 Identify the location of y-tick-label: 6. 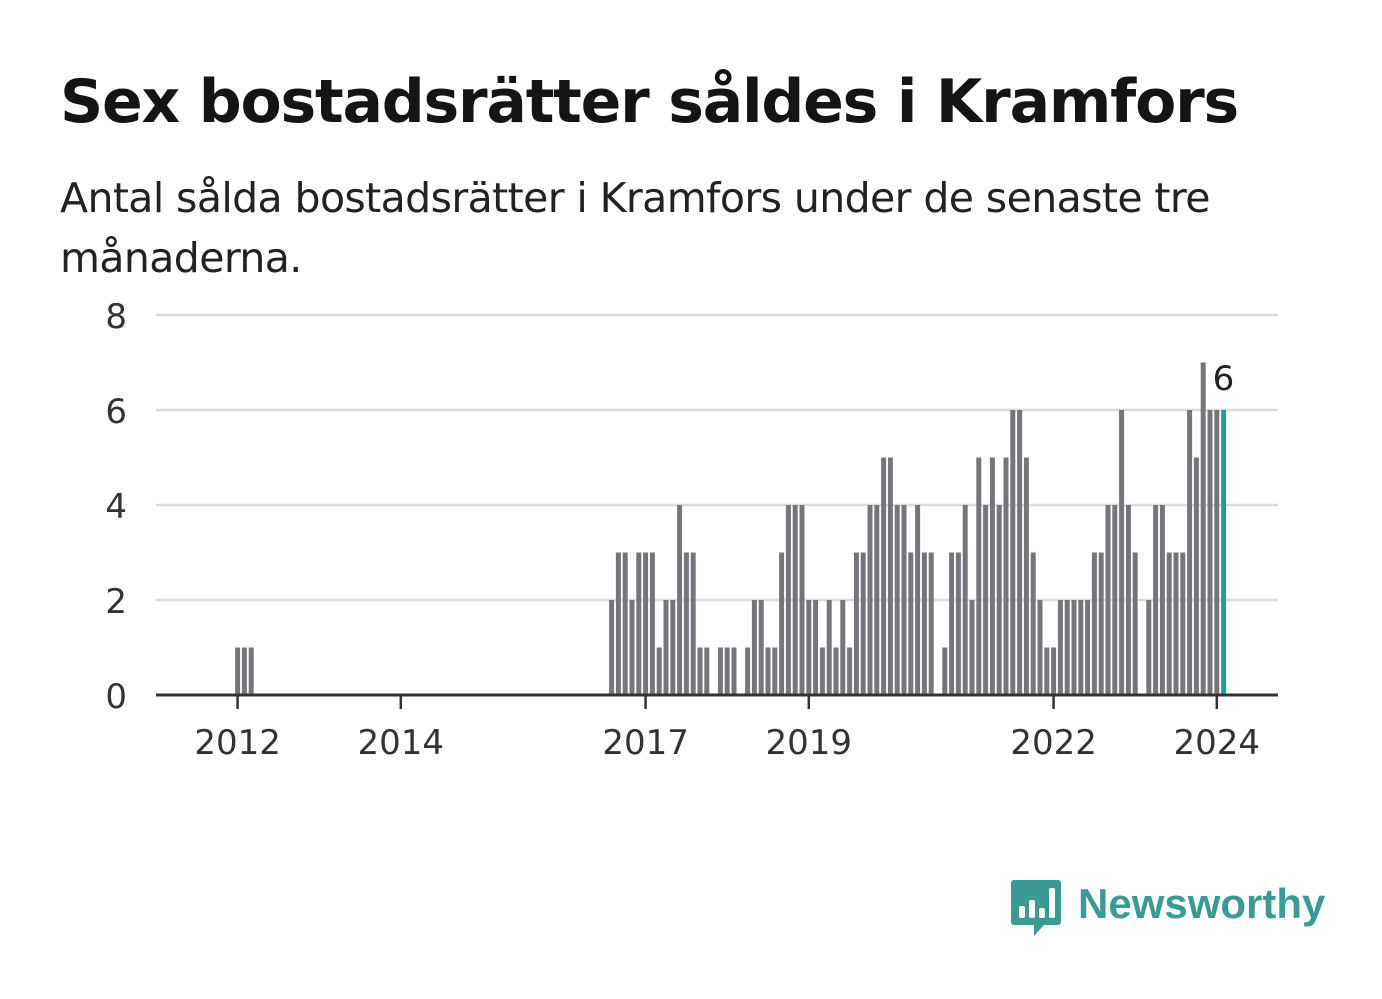
(116, 412).